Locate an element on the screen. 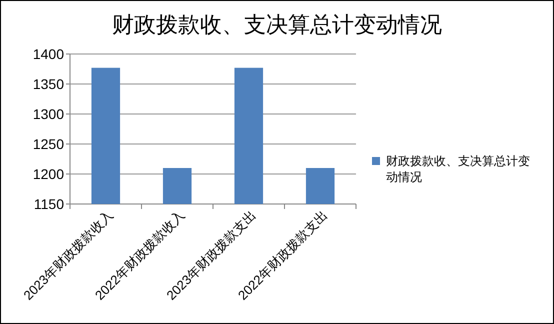 The width and height of the screenshot is (554, 324). y-tick-label: 1300 is located at coordinates (48, 114).